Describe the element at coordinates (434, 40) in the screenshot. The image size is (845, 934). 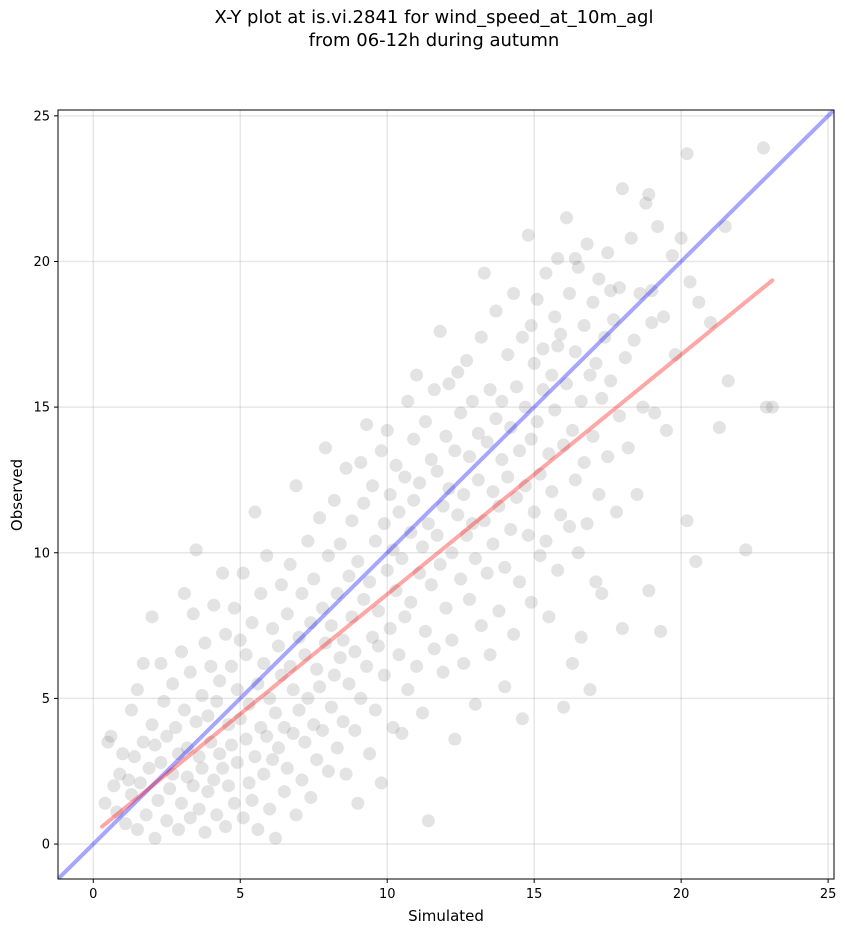
I see `chart-title-line-2: from 06-12h during autumn` at that location.